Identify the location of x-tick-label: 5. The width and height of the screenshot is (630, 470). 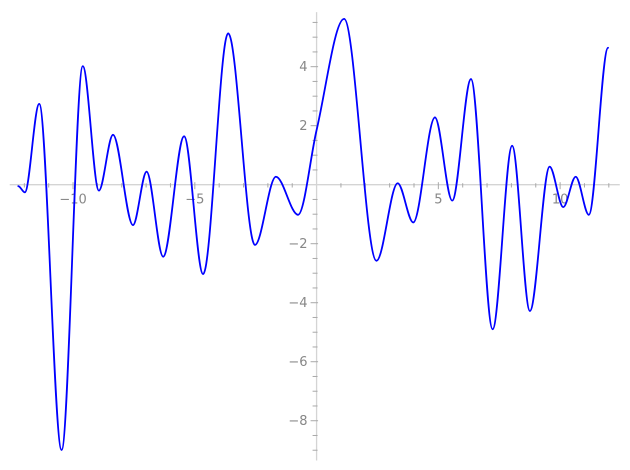
(438, 200).